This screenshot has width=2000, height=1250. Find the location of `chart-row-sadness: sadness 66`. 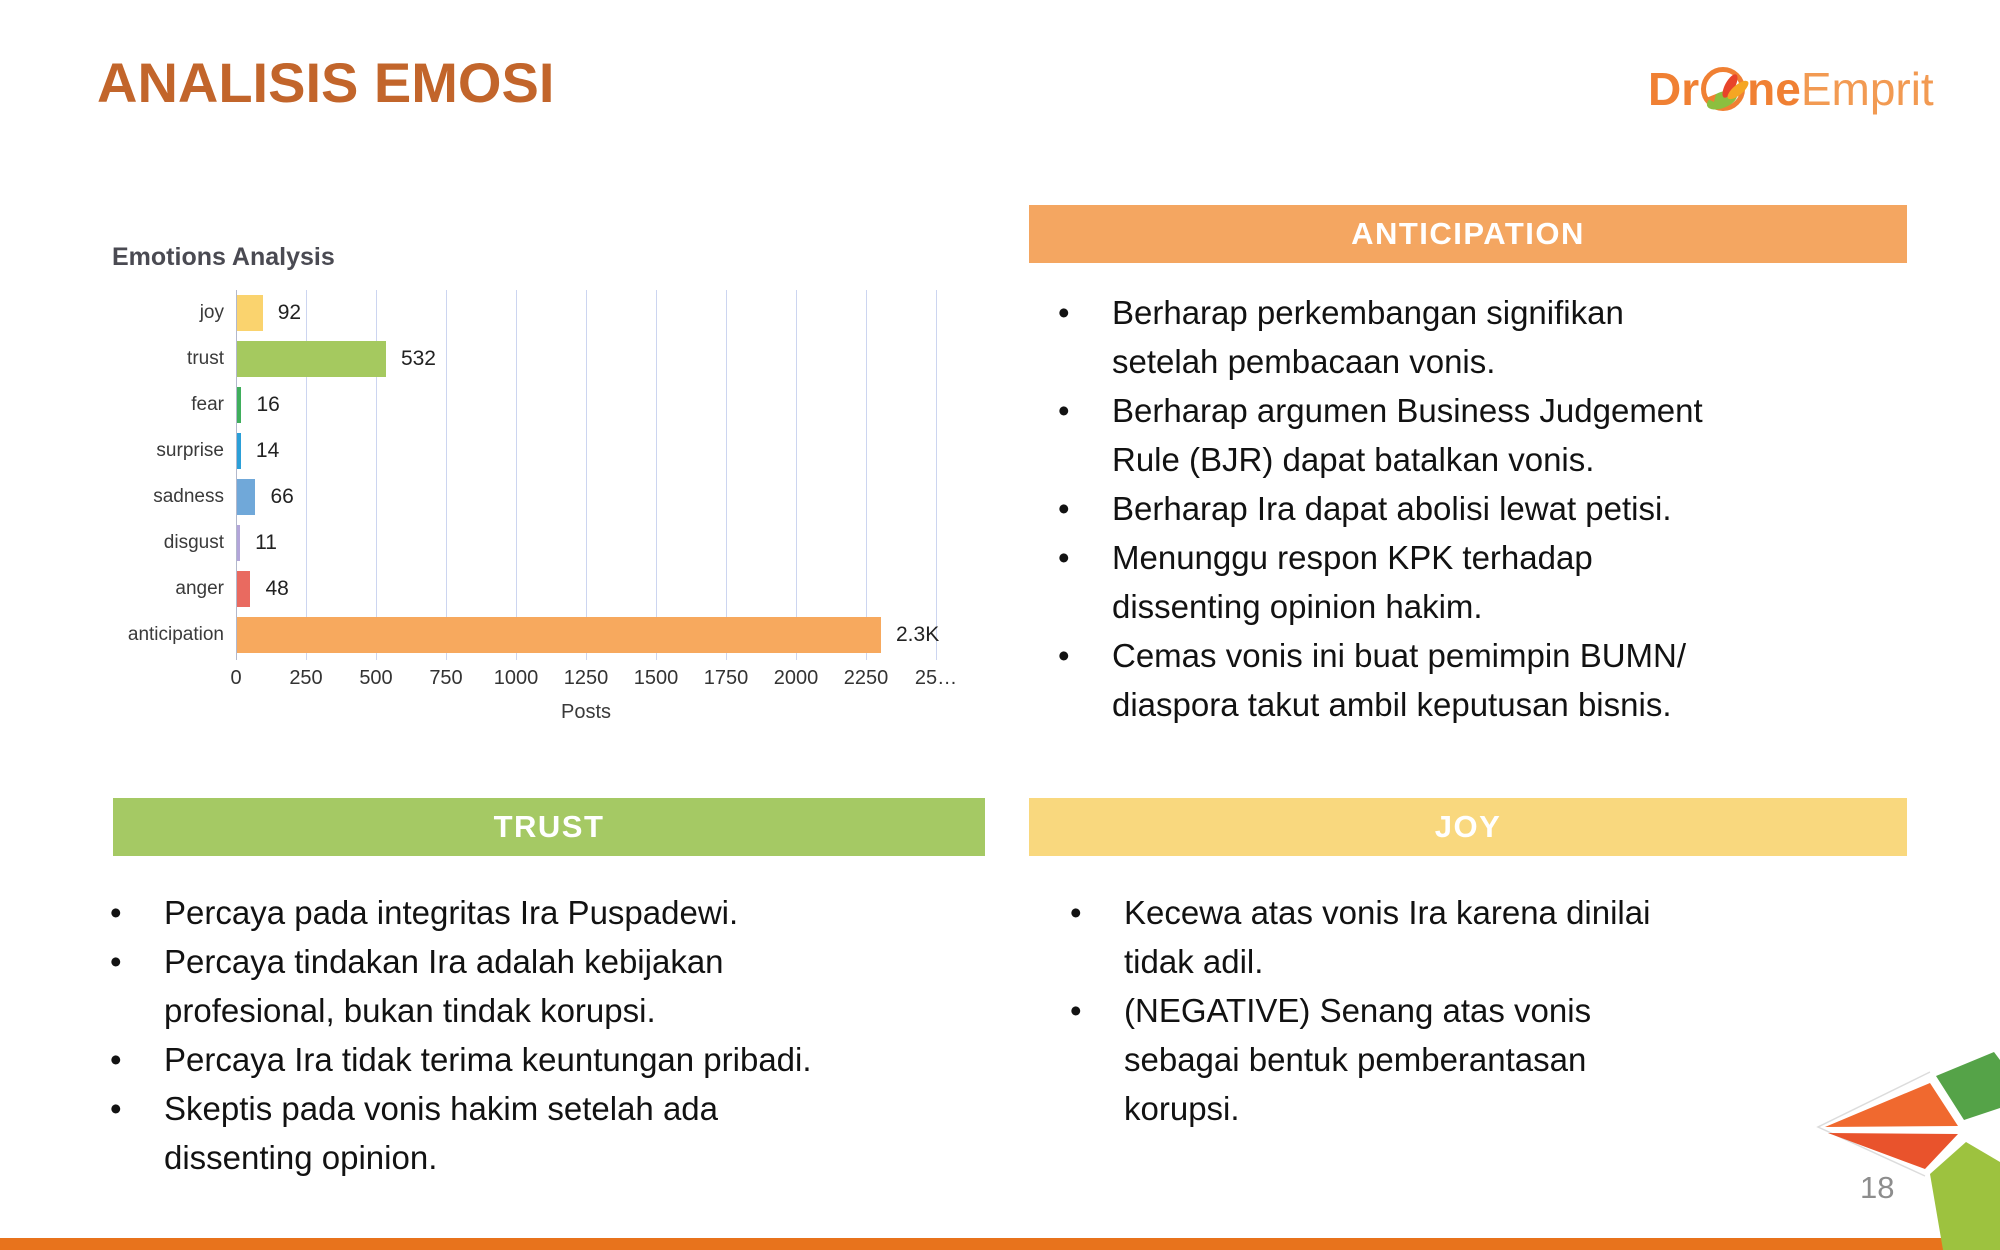

chart-row-sadness: sadness 66 is located at coordinates (544, 497).